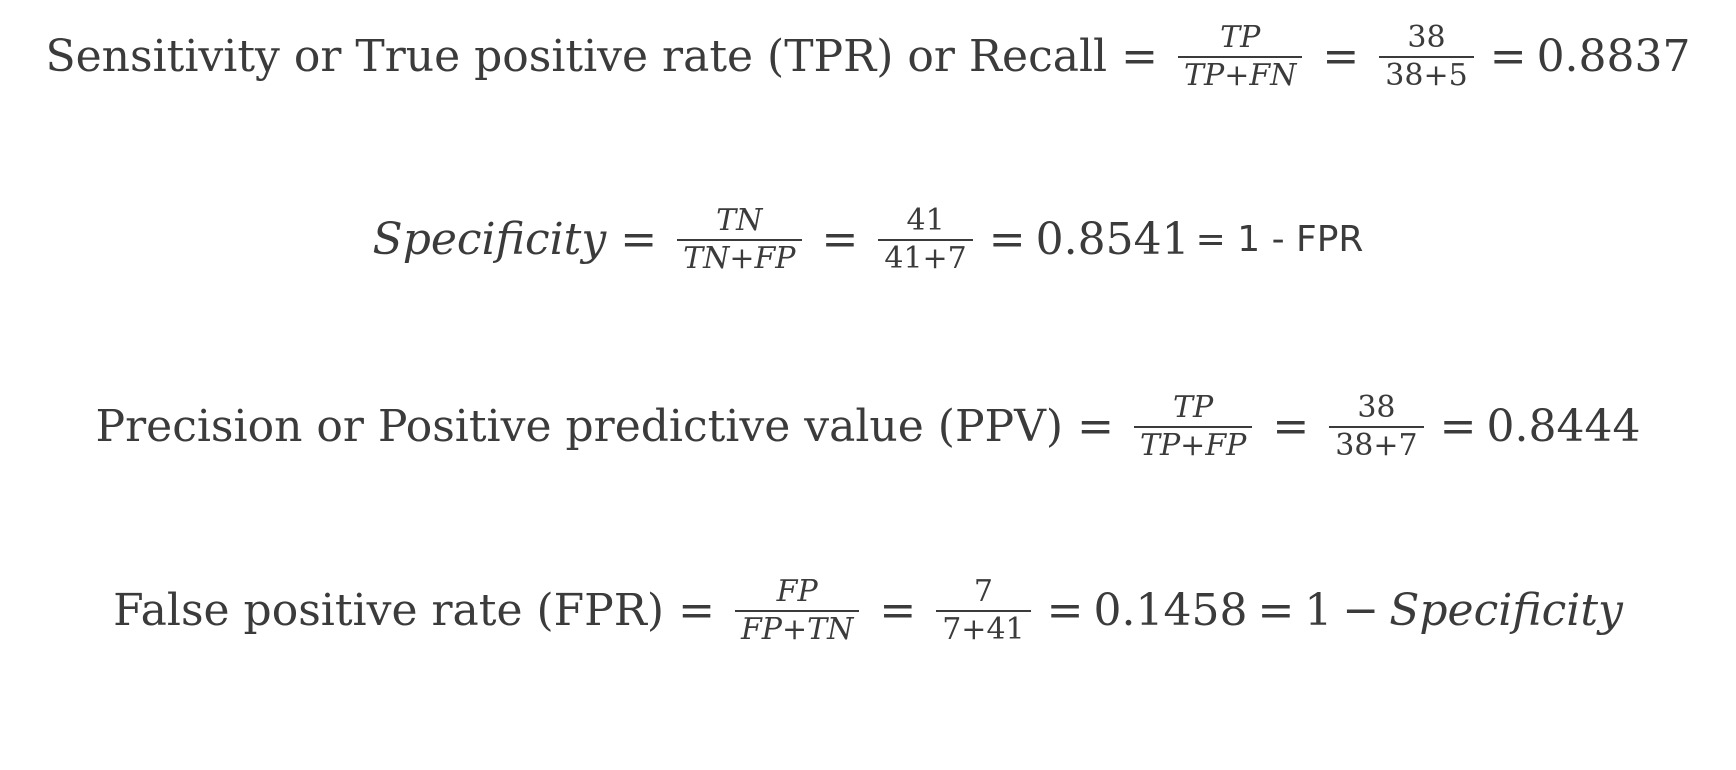  I want to click on fraction-numerator: TN, so click(739, 220).